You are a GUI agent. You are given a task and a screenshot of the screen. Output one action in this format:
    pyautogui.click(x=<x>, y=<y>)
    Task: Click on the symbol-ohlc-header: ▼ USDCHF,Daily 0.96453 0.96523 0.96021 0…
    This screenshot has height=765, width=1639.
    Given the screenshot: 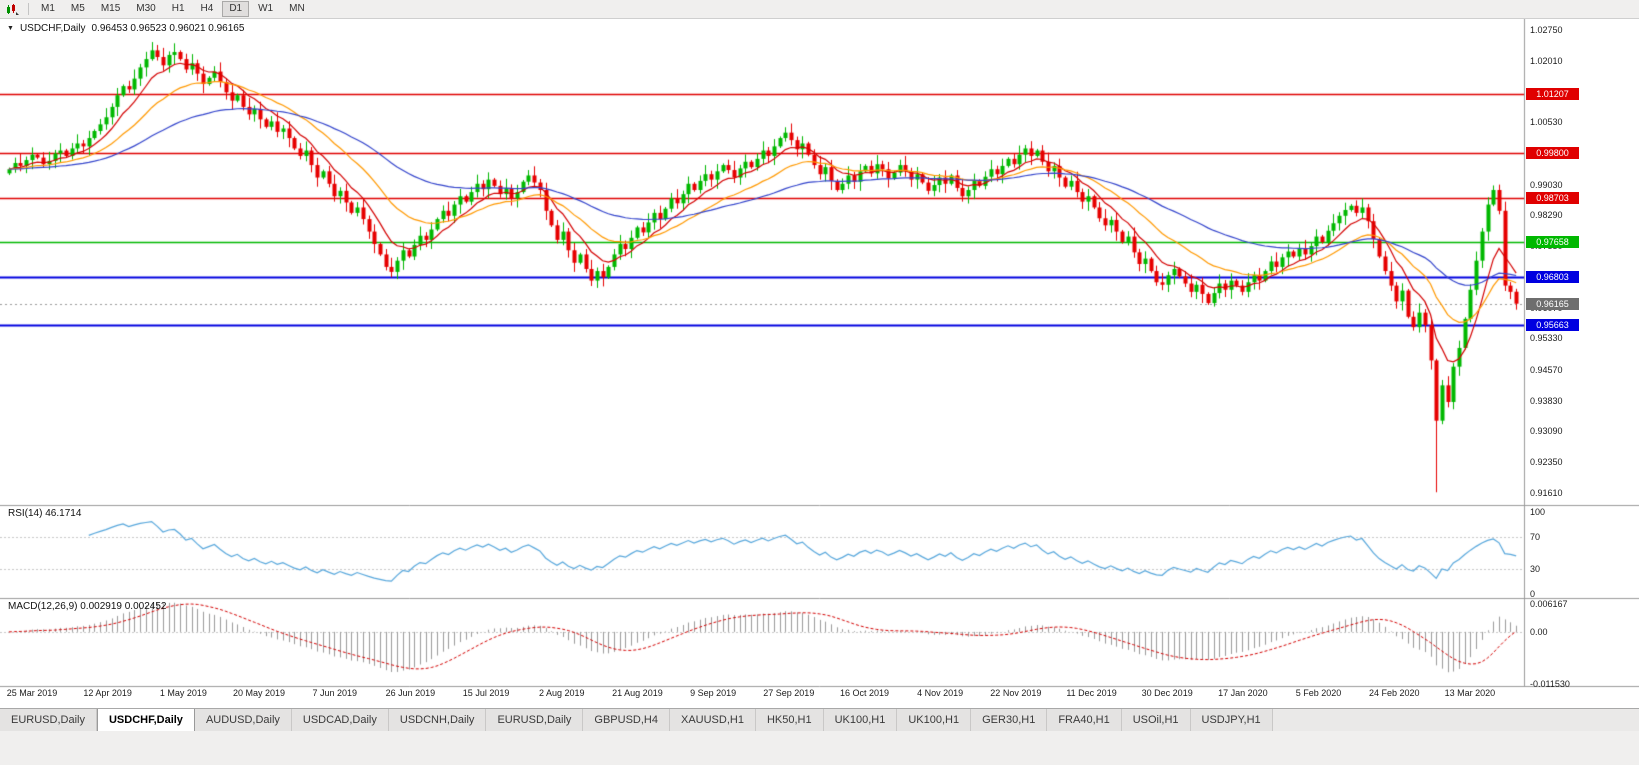 What is the action you would take?
    pyautogui.click(x=125, y=28)
    